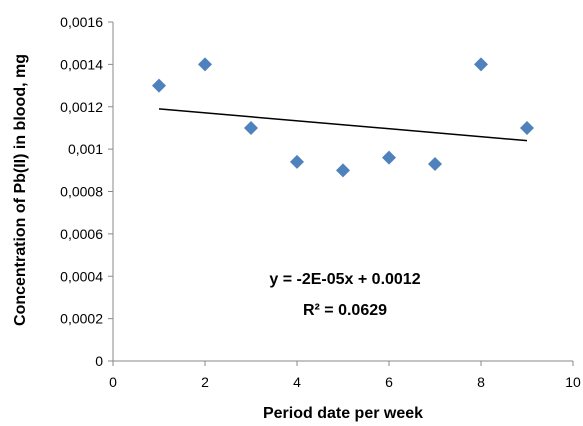 The image size is (583, 426). Describe the element at coordinates (389, 382) in the screenshot. I see `x-tick-label: 6` at that location.